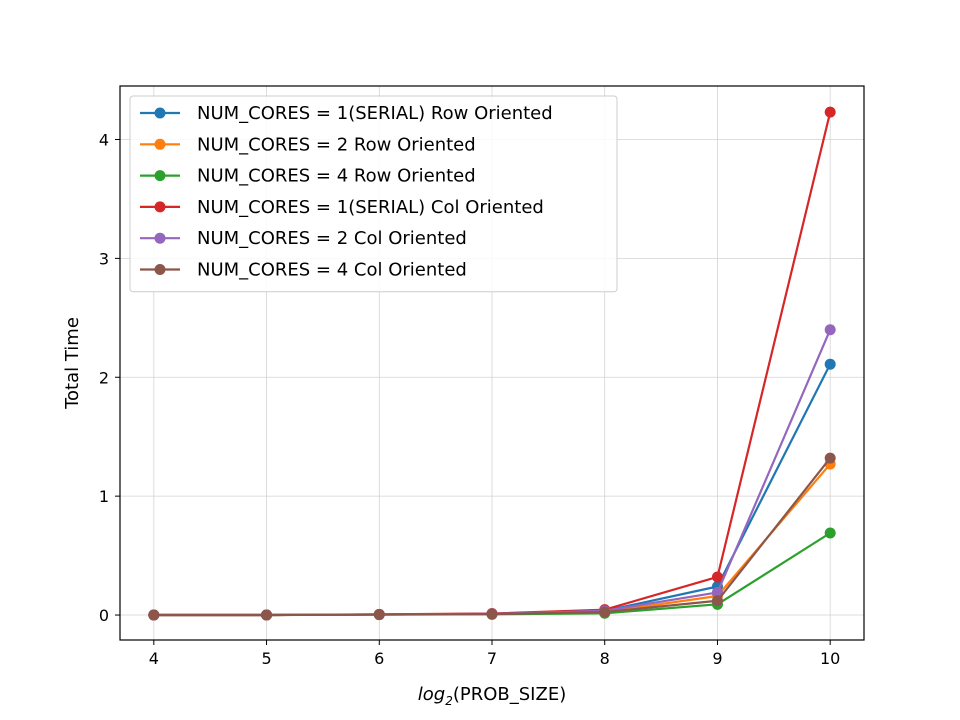 Image resolution: width=960 pixels, height=720 pixels. What do you see at coordinates (336, 176) in the screenshot?
I see `legend-label: NUM_CORES = 4 Row Oriented` at bounding box center [336, 176].